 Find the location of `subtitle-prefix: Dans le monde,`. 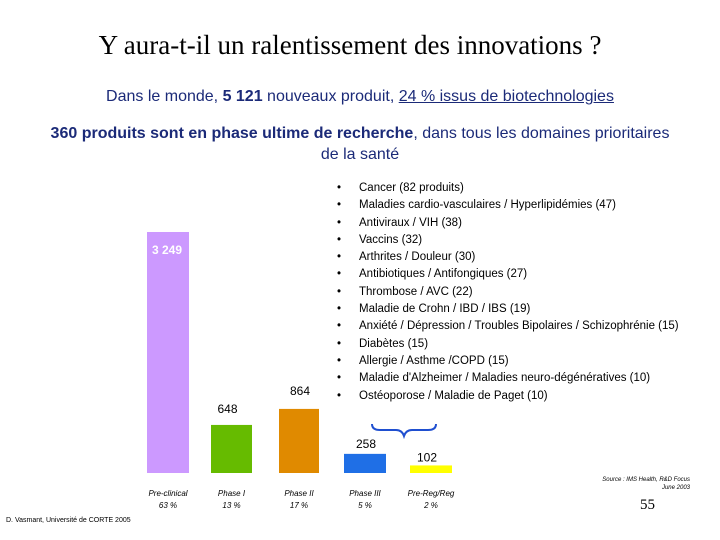

subtitle-prefix: Dans le monde, is located at coordinates (164, 96).